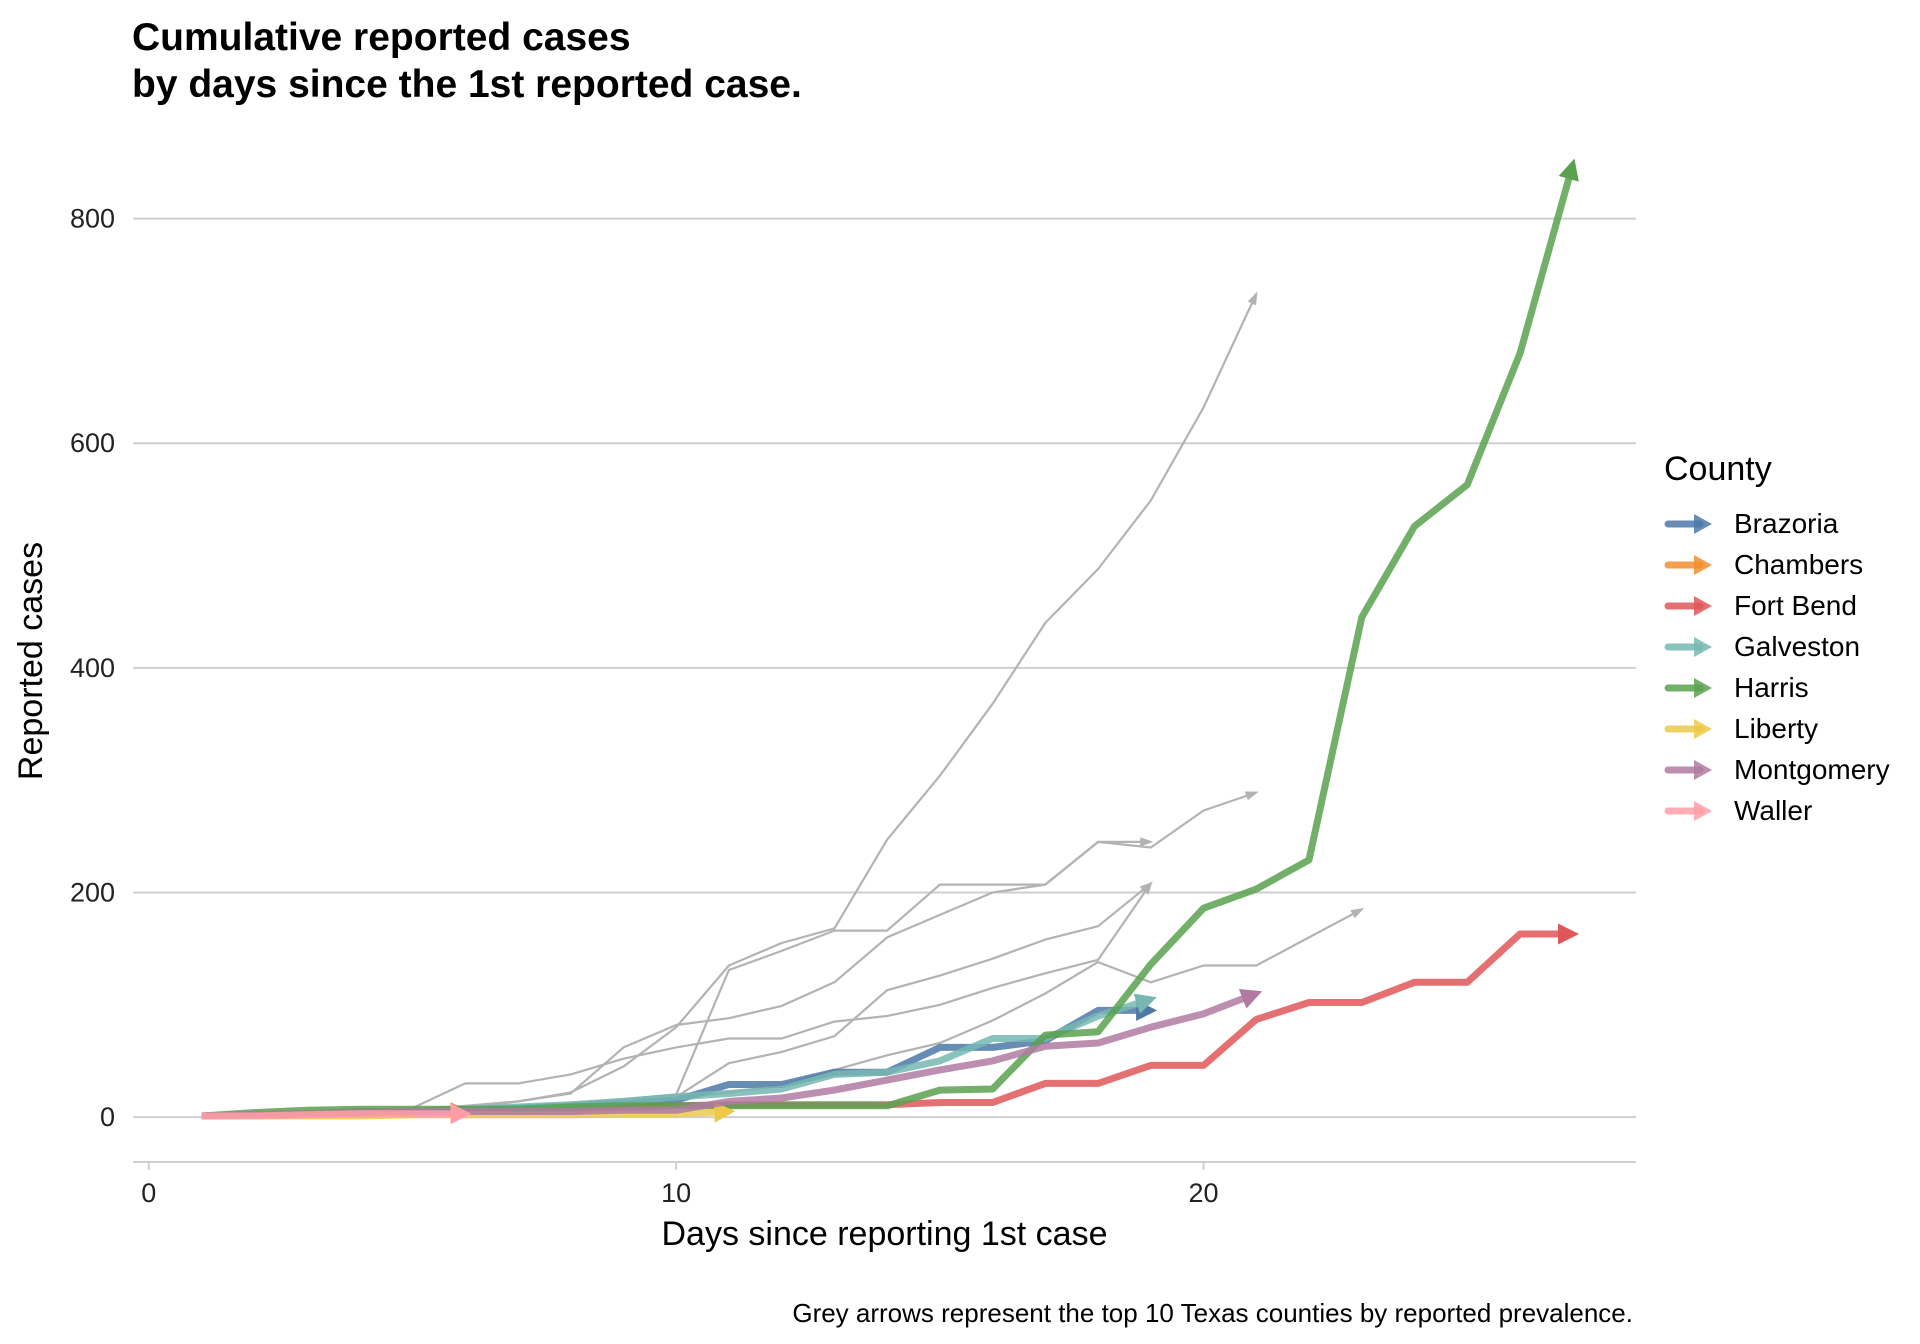  Describe the element at coordinates (381, 37) in the screenshot. I see `chart-title-line-1: Cumulative reported cases` at that location.